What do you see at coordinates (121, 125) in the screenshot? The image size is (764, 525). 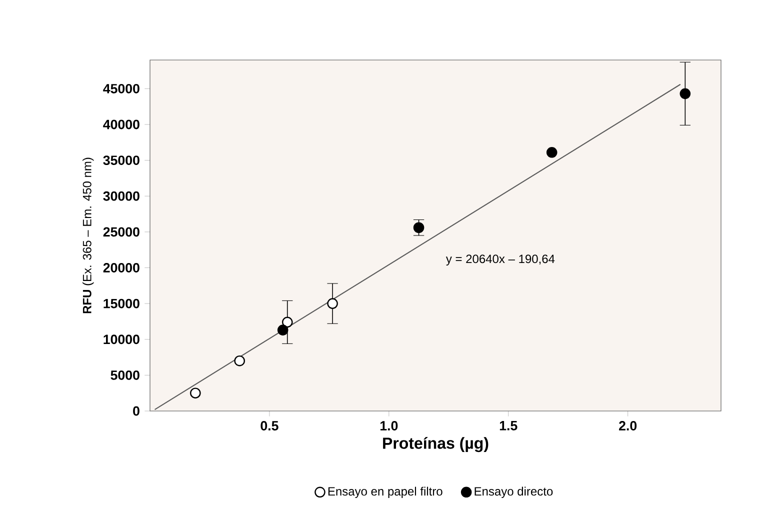 I see `y-tick-label: 40000` at bounding box center [121, 125].